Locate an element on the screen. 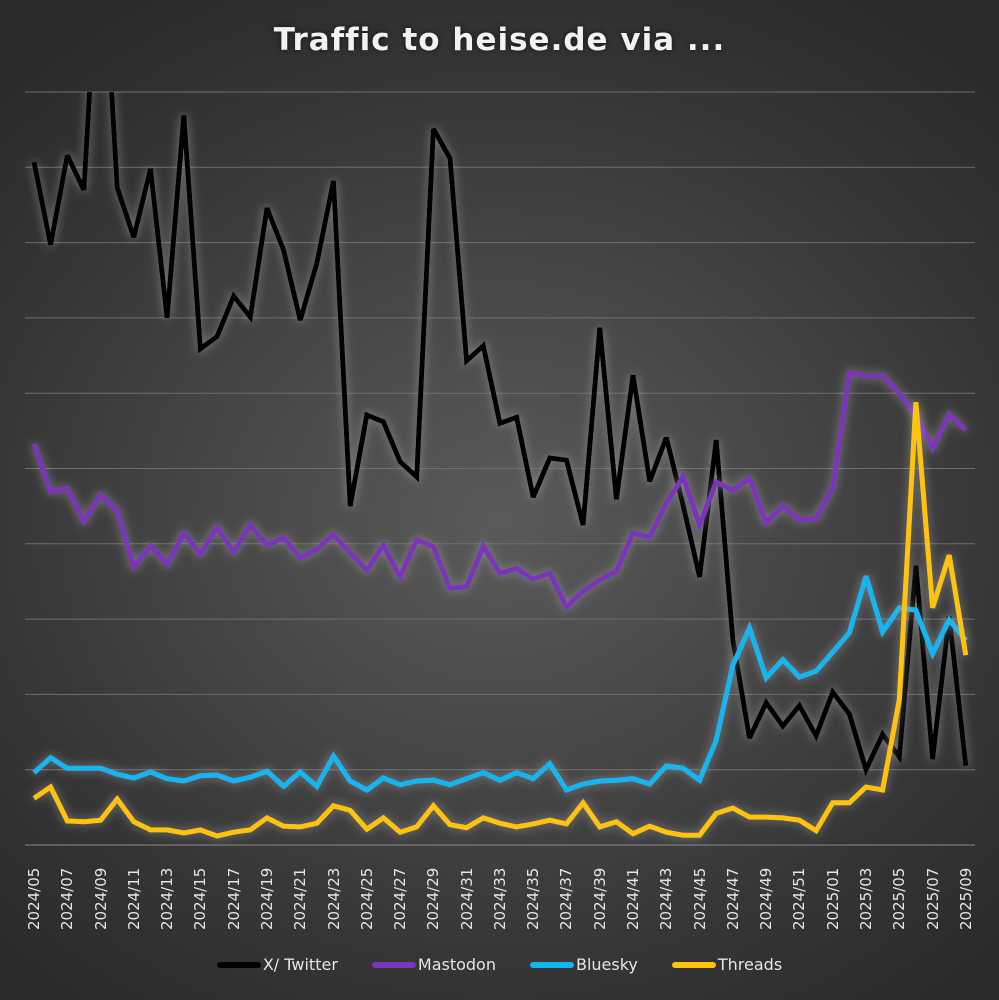 This screenshot has width=999, height=1000. legend-label: Bluesky is located at coordinates (606, 964).